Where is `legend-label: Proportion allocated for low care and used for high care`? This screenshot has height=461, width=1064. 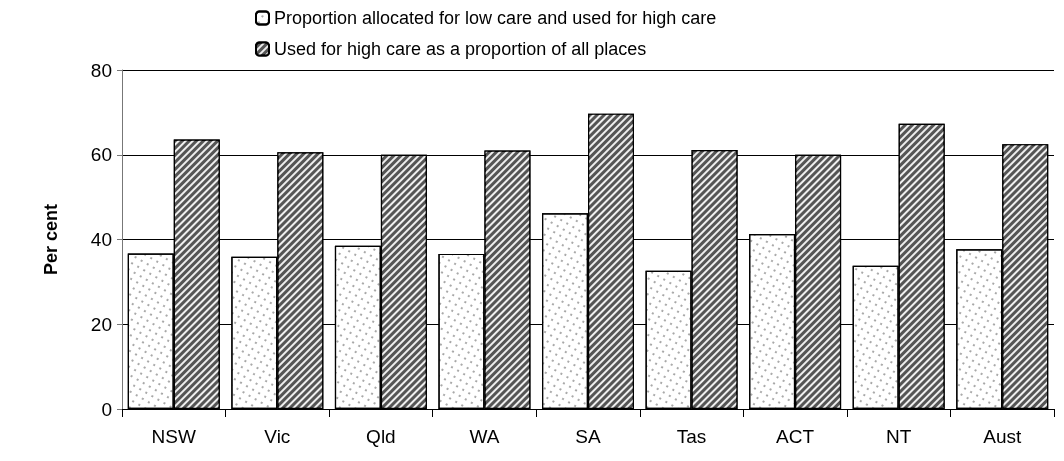 legend-label: Proportion allocated for low care and used for high care is located at coordinates (495, 18).